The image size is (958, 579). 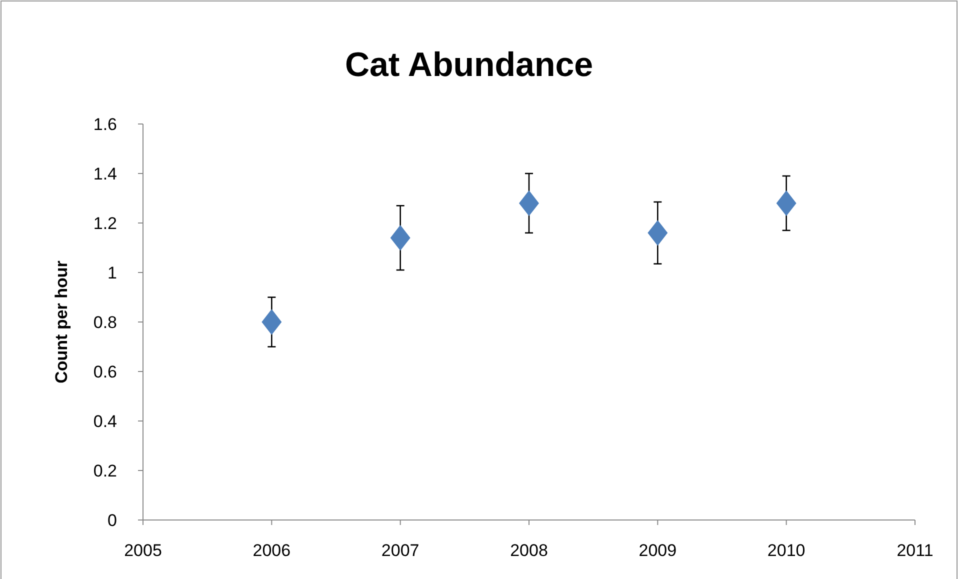 I want to click on y-tick-label: 1.4, so click(x=105, y=174).